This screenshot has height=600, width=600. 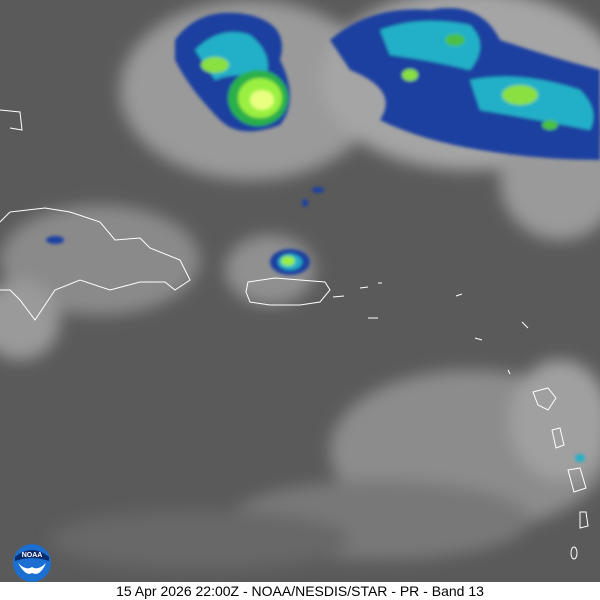 I want to click on noaa-logo: NOAA, so click(x=32, y=562).